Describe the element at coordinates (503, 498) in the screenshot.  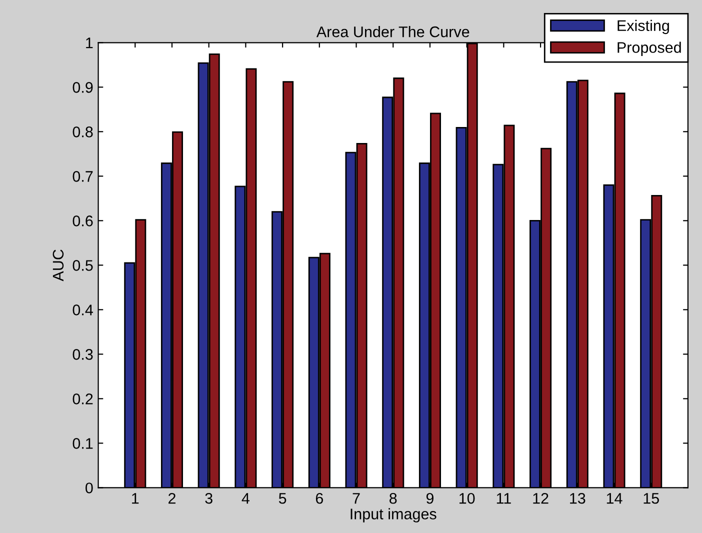
I see `x-tick-label: 11` at that location.